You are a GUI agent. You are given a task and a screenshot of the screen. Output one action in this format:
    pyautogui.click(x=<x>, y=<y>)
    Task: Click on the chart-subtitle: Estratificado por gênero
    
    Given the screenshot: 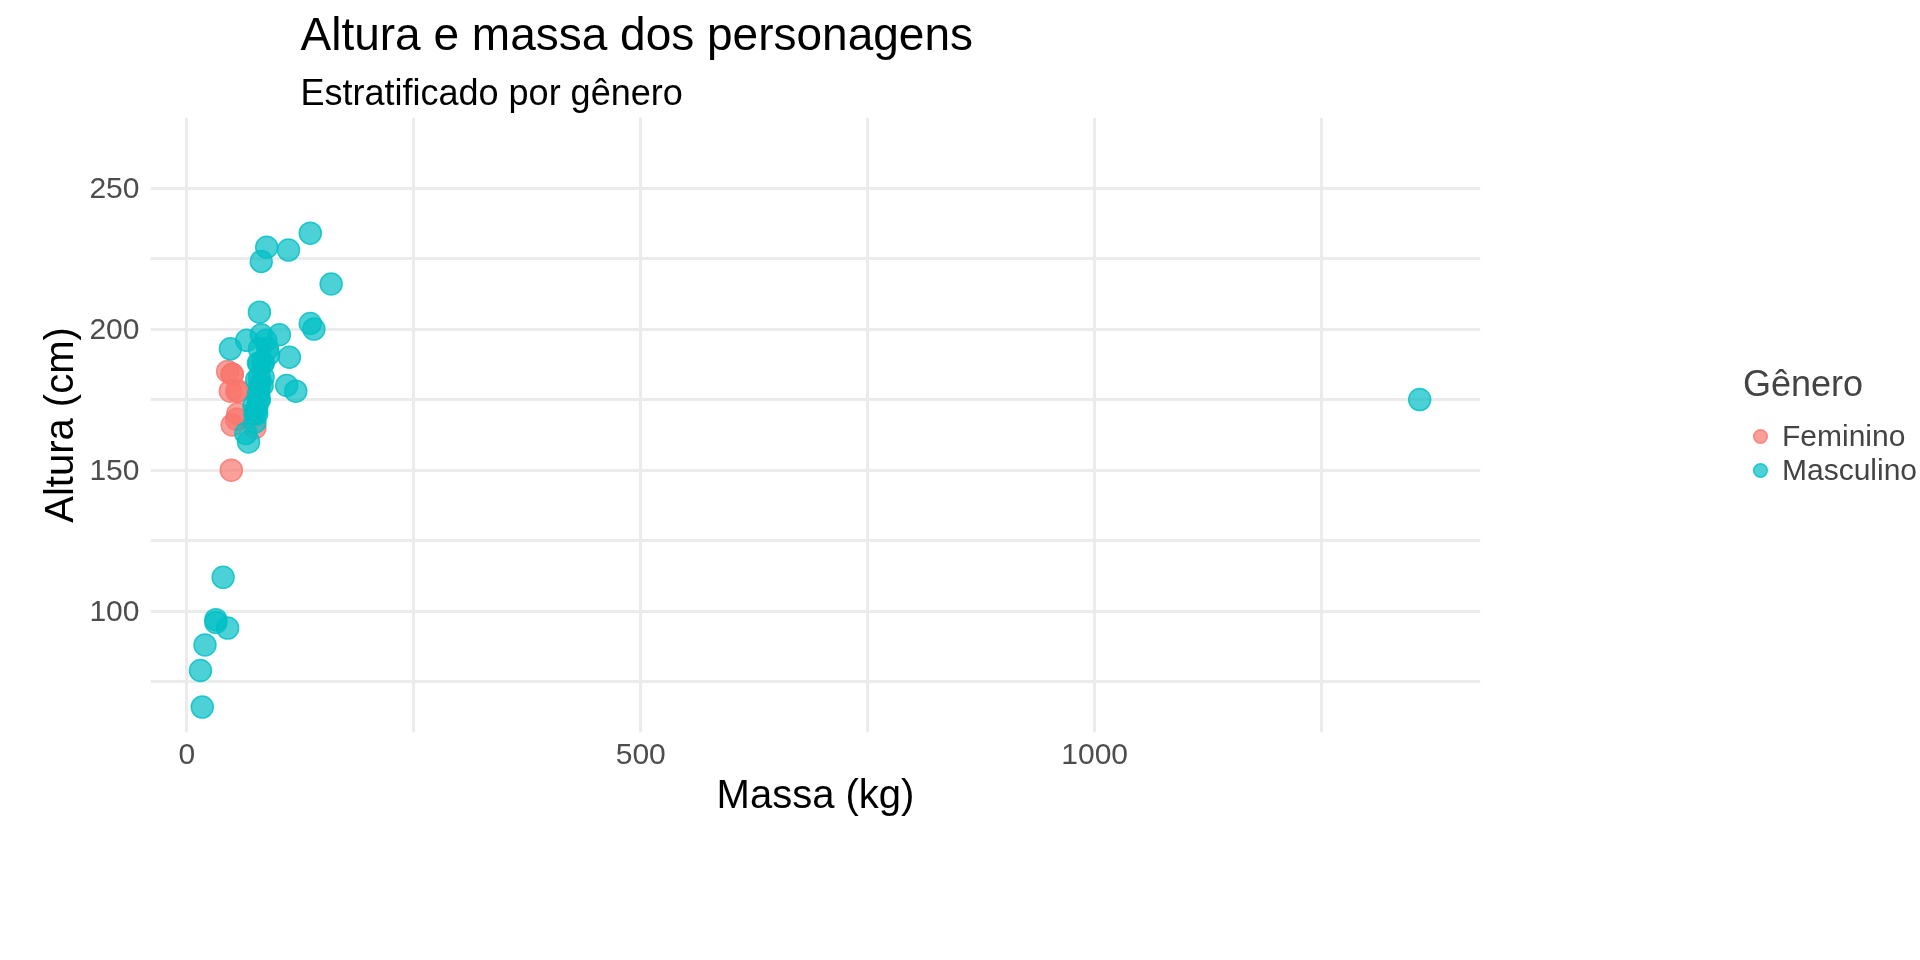 What is the action you would take?
    pyautogui.click(x=491, y=92)
    